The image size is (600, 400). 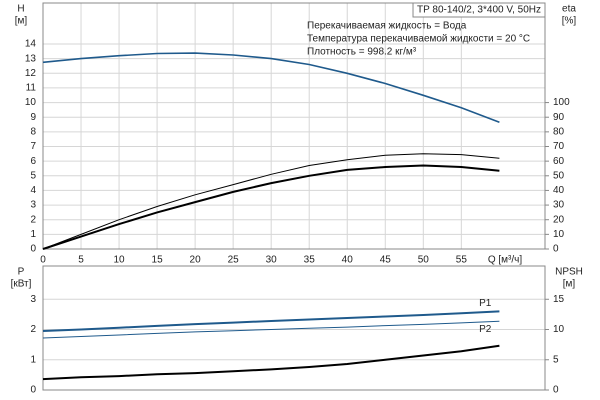 What do you see at coordinates (21, 272) in the screenshot?
I see `y-axis-label: P` at bounding box center [21, 272].